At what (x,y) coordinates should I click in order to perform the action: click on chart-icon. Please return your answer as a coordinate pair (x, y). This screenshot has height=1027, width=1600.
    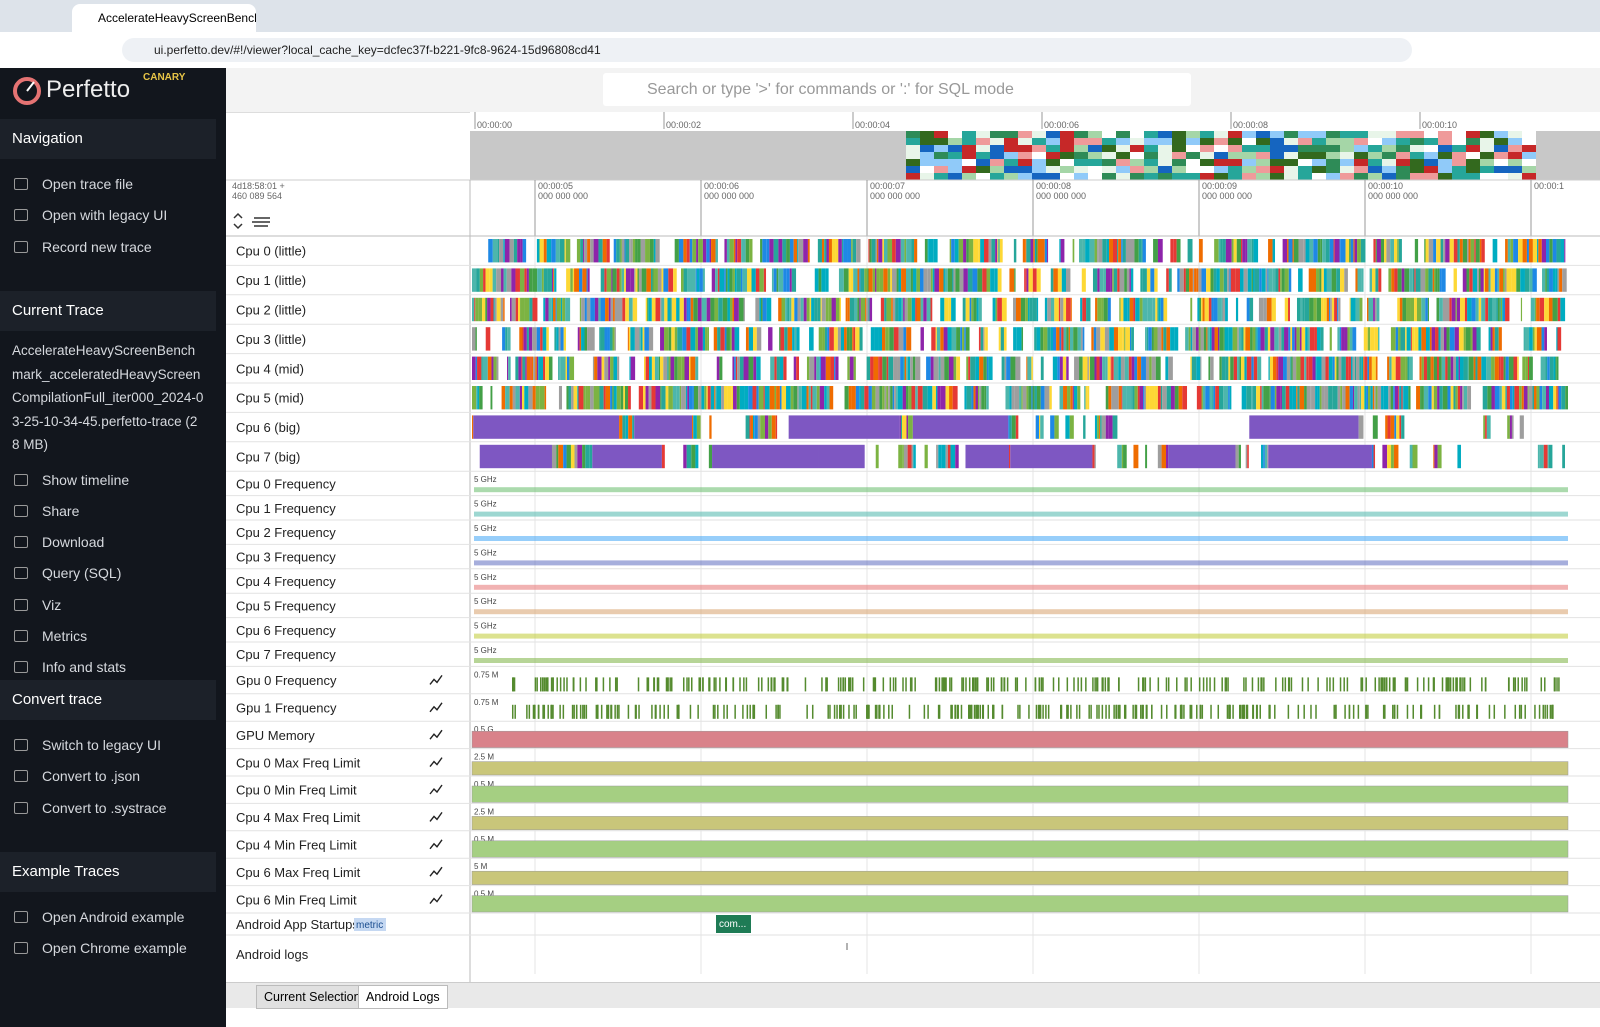
    Looking at the image, I should click on (436, 899).